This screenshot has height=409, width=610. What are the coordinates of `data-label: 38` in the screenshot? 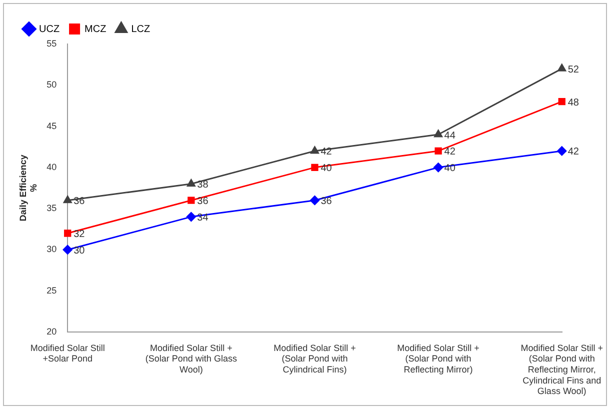 It's located at (203, 185).